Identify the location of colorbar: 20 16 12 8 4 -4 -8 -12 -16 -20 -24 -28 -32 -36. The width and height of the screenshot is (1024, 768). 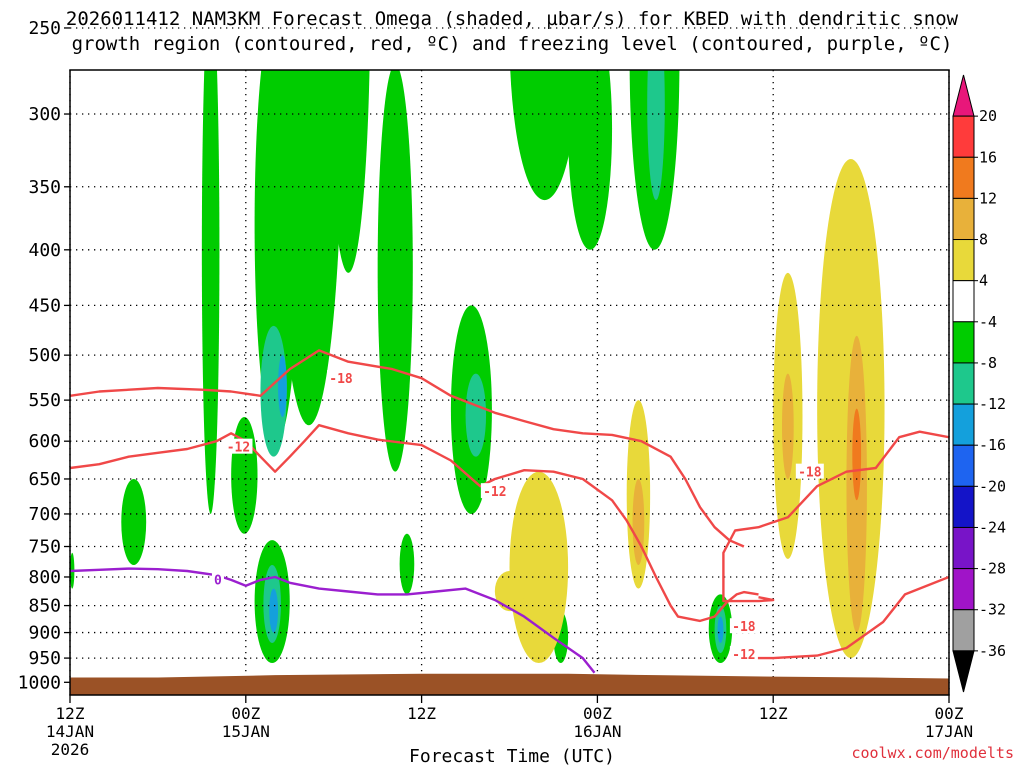
(979, 383).